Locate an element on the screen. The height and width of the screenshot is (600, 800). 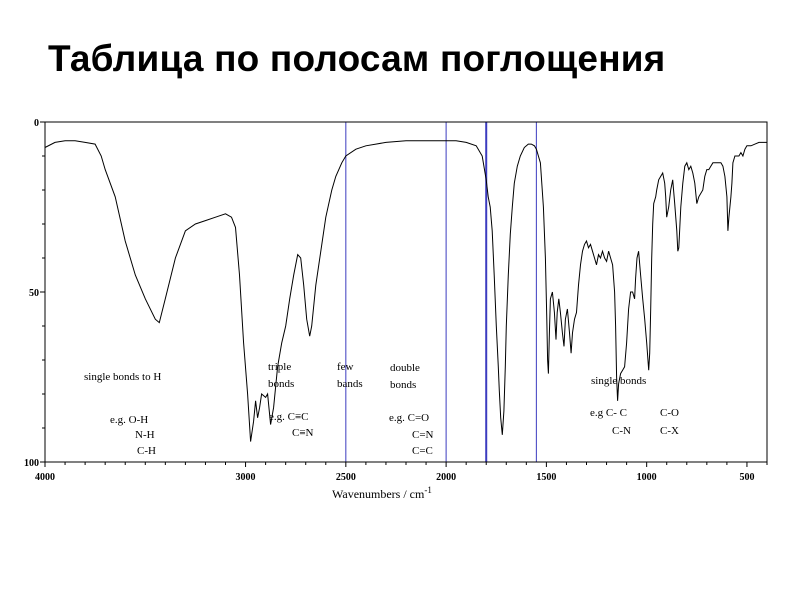
annotation-single-h-nh: N-H is located at coordinates (145, 435).